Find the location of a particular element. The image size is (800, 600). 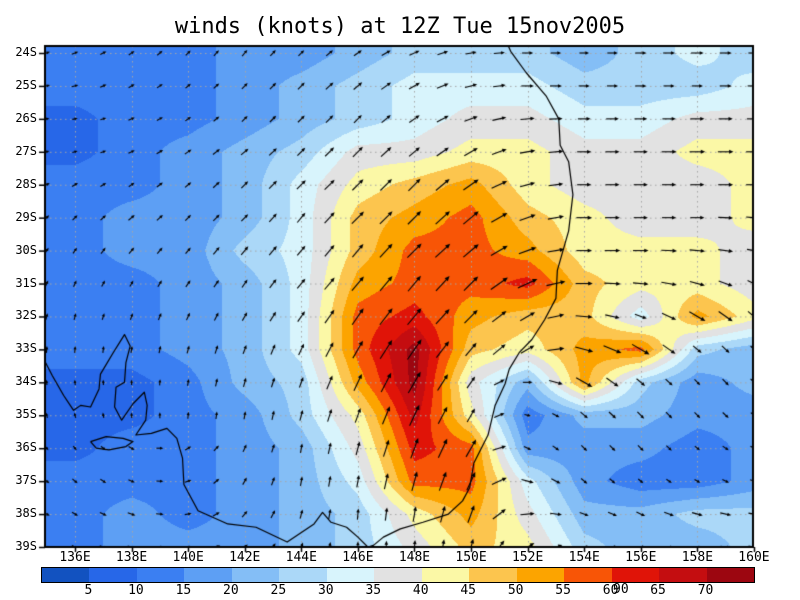

y-tick-label: 36S is located at coordinates (26, 447).